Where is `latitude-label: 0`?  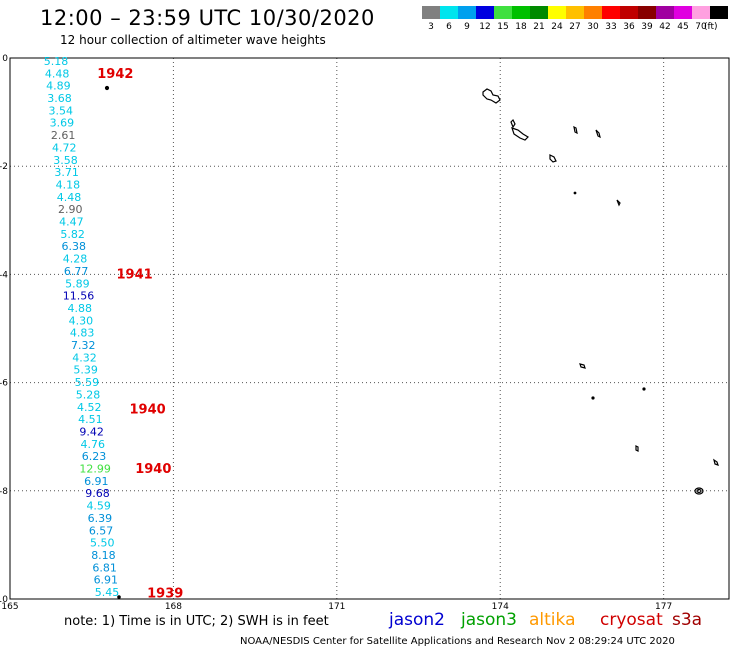
latitude-label: 0 is located at coordinates (5, 59).